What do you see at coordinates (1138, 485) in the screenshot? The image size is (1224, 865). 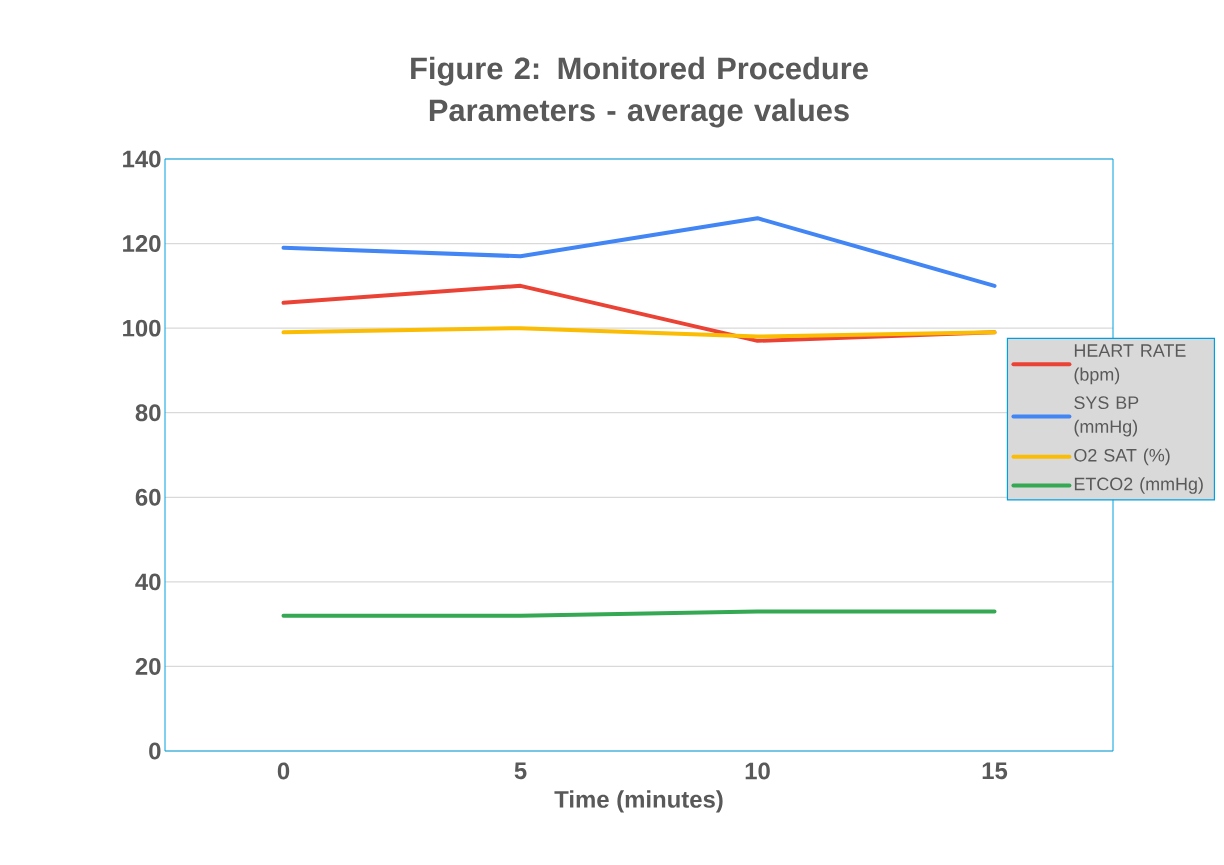 I see `legend-label: ETCO2 (mmHg)` at bounding box center [1138, 485].